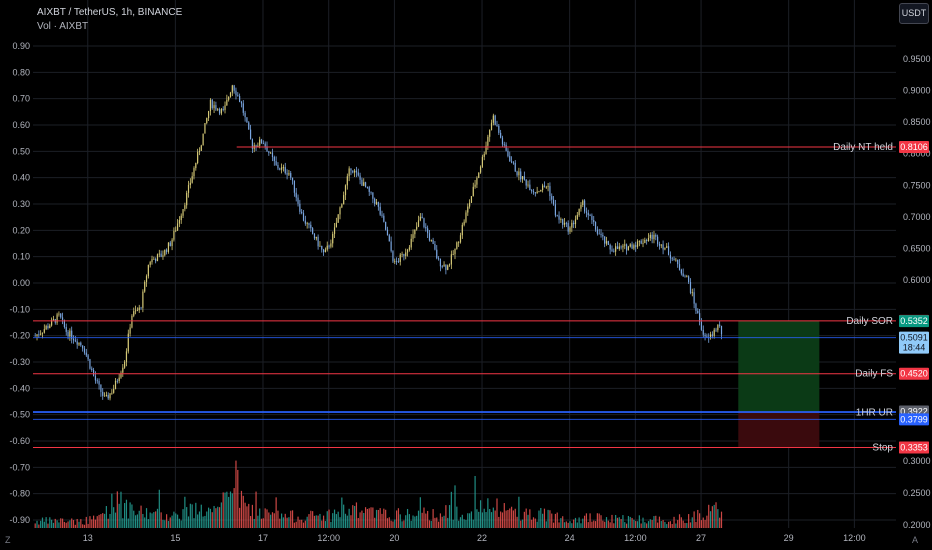  I want to click on currency-button: USDT, so click(914, 13).